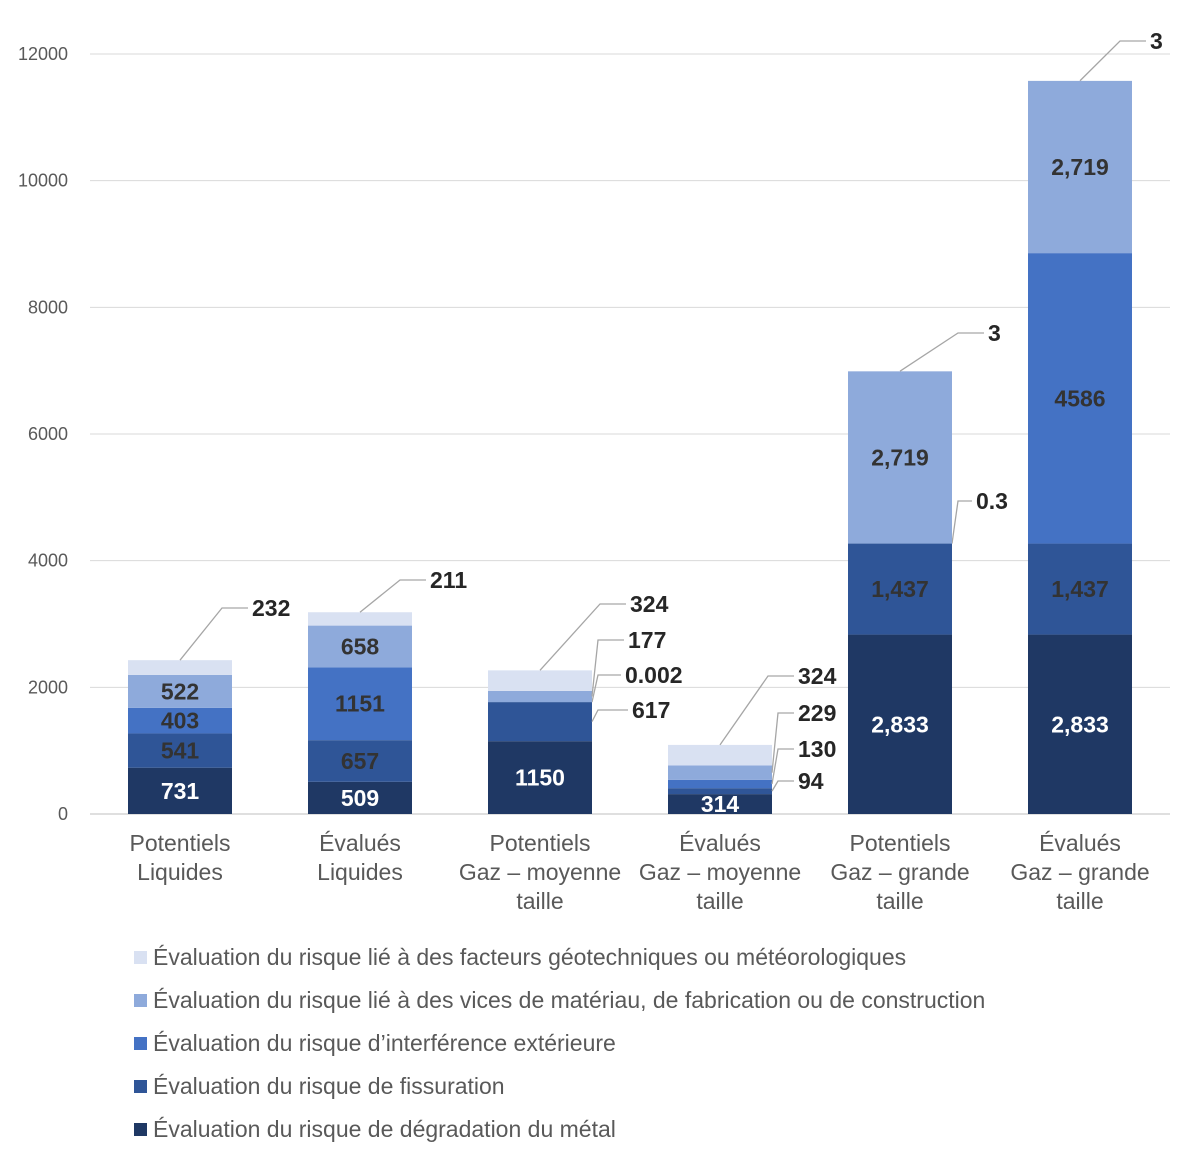 The width and height of the screenshot is (1200, 1151). Describe the element at coordinates (180, 751) in the screenshot. I see `data-label: 541` at that location.